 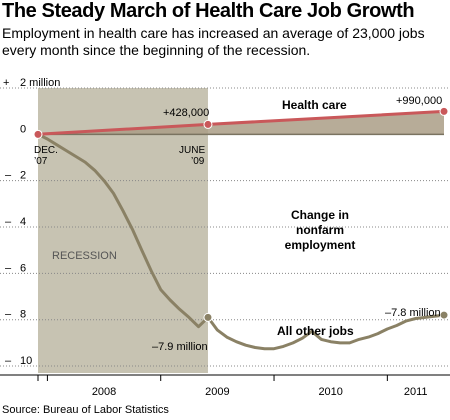 I want to click on x-tick-label: 2011, so click(x=416, y=392).